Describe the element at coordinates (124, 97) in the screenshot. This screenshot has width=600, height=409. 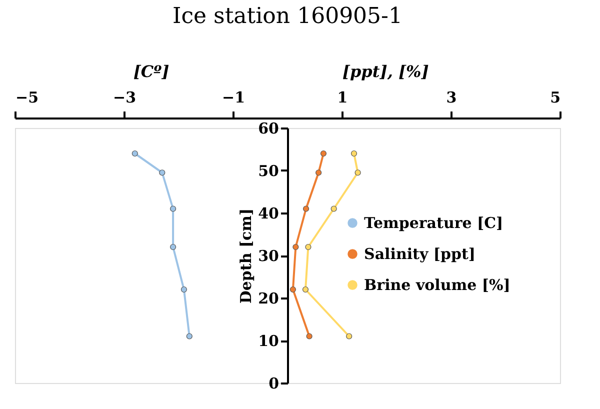
I see `x-tick-label: −3` at that location.